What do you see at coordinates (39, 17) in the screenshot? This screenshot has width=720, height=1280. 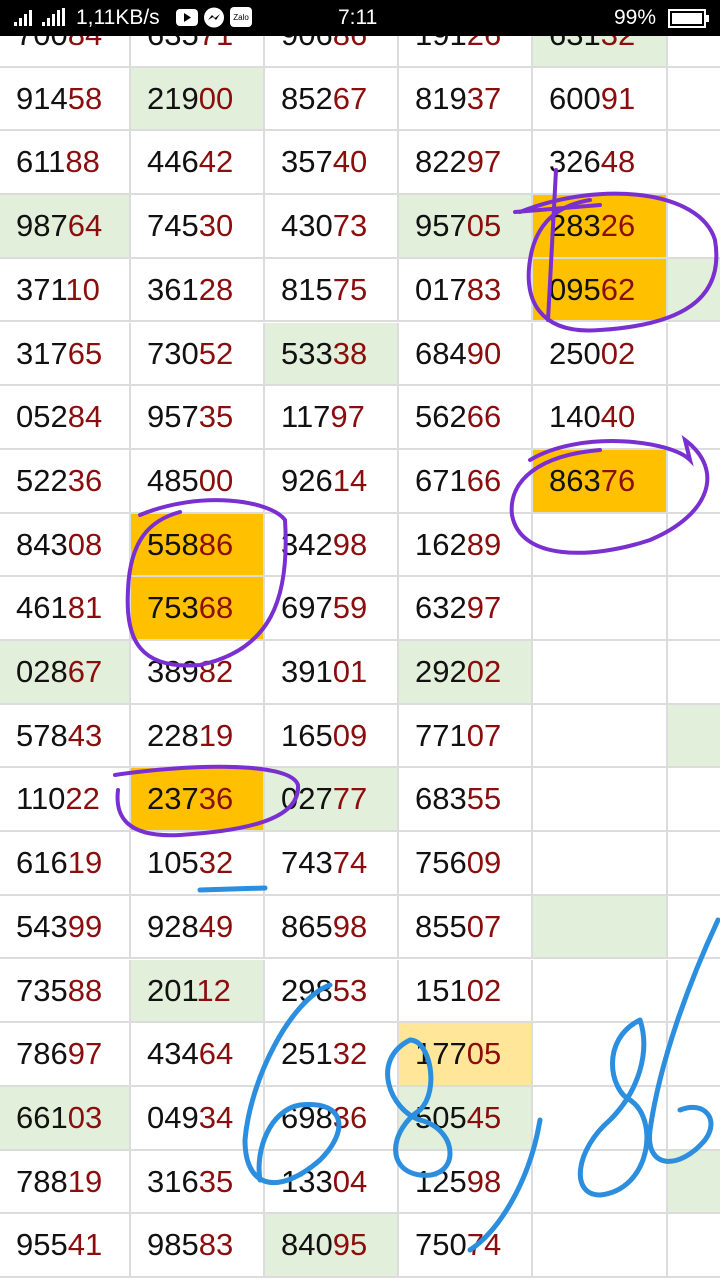 I see `signal-icons` at bounding box center [39, 17].